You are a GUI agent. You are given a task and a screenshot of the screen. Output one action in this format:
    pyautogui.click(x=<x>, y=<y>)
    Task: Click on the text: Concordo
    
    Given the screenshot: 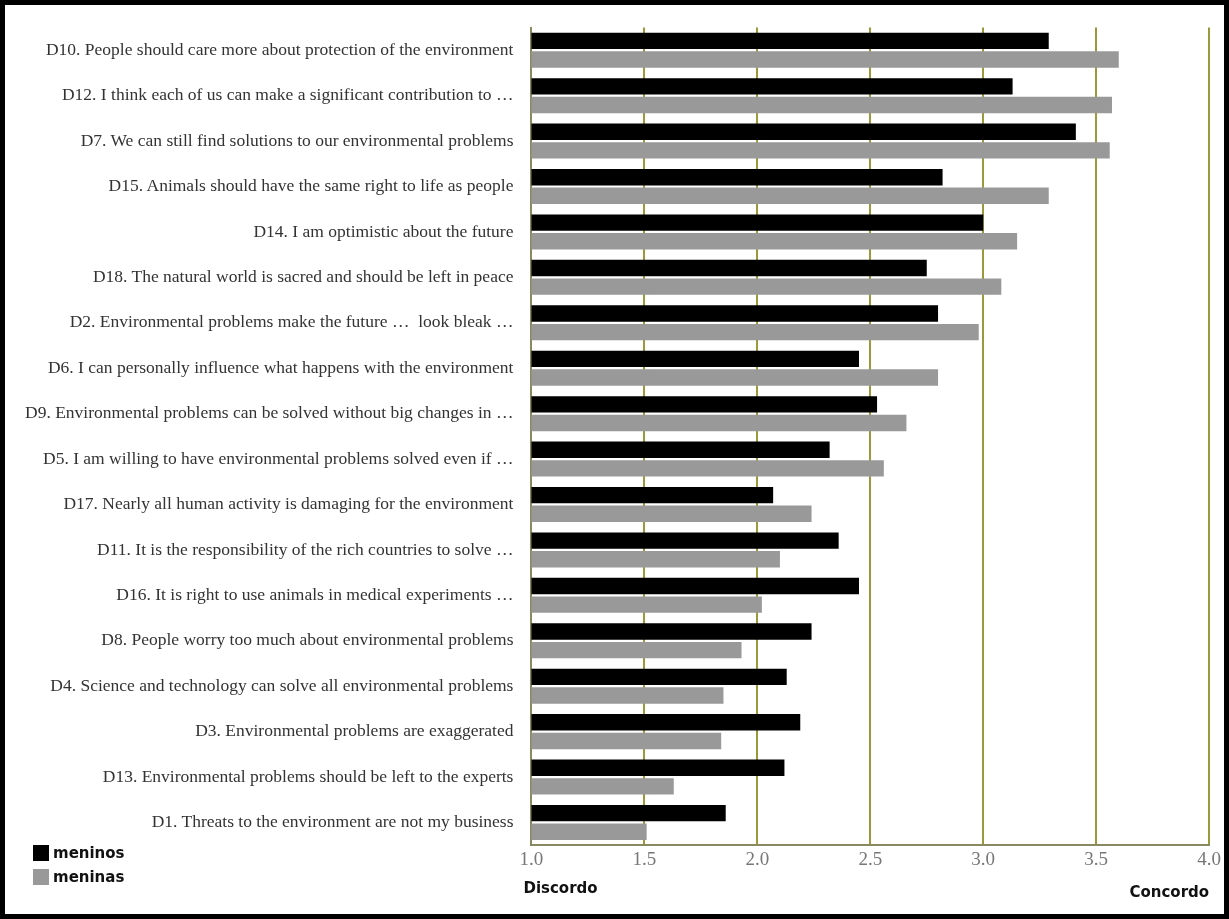 What is the action you would take?
    pyautogui.click(x=1169, y=891)
    